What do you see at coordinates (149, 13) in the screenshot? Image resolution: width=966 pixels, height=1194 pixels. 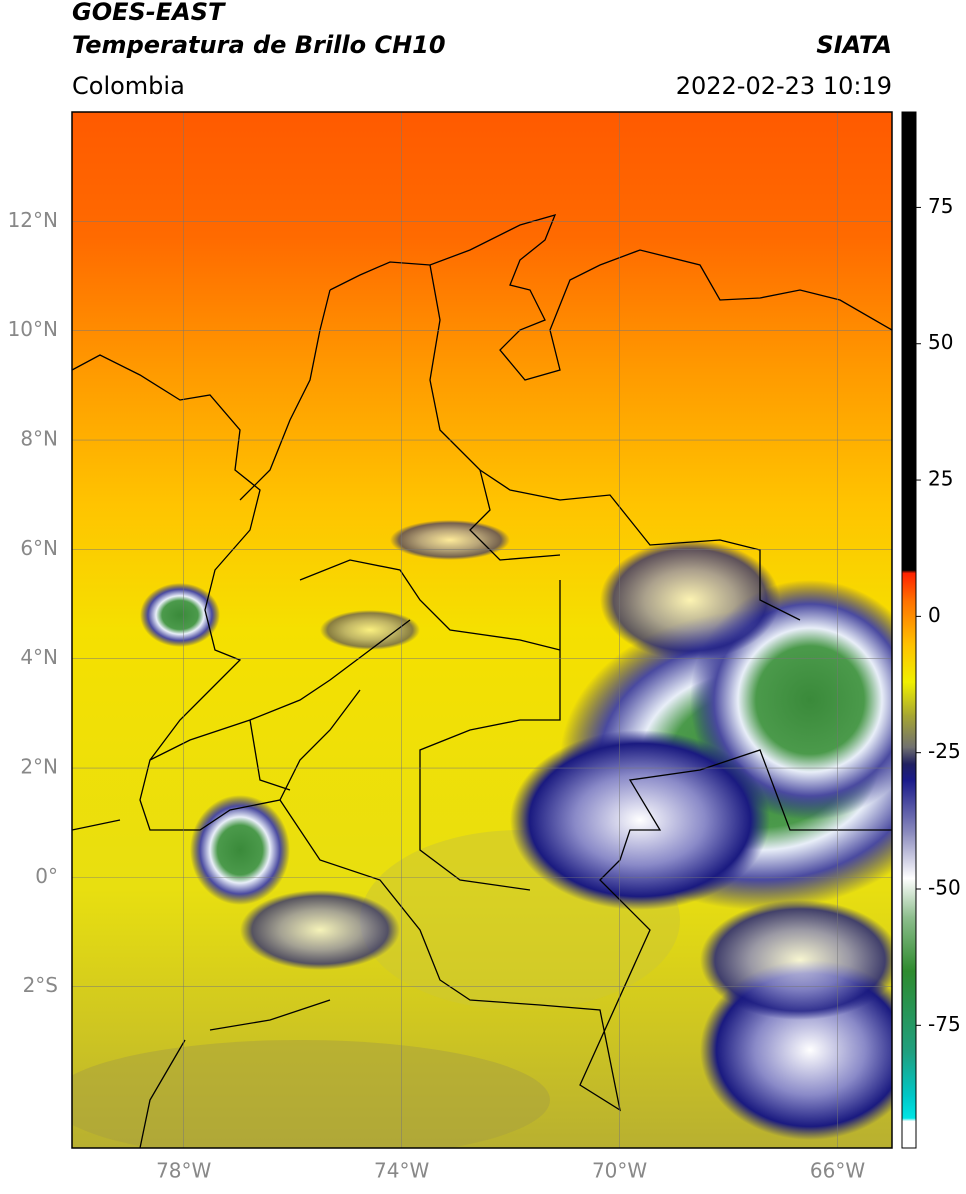 I see `title: GOES-EAST` at bounding box center [149, 13].